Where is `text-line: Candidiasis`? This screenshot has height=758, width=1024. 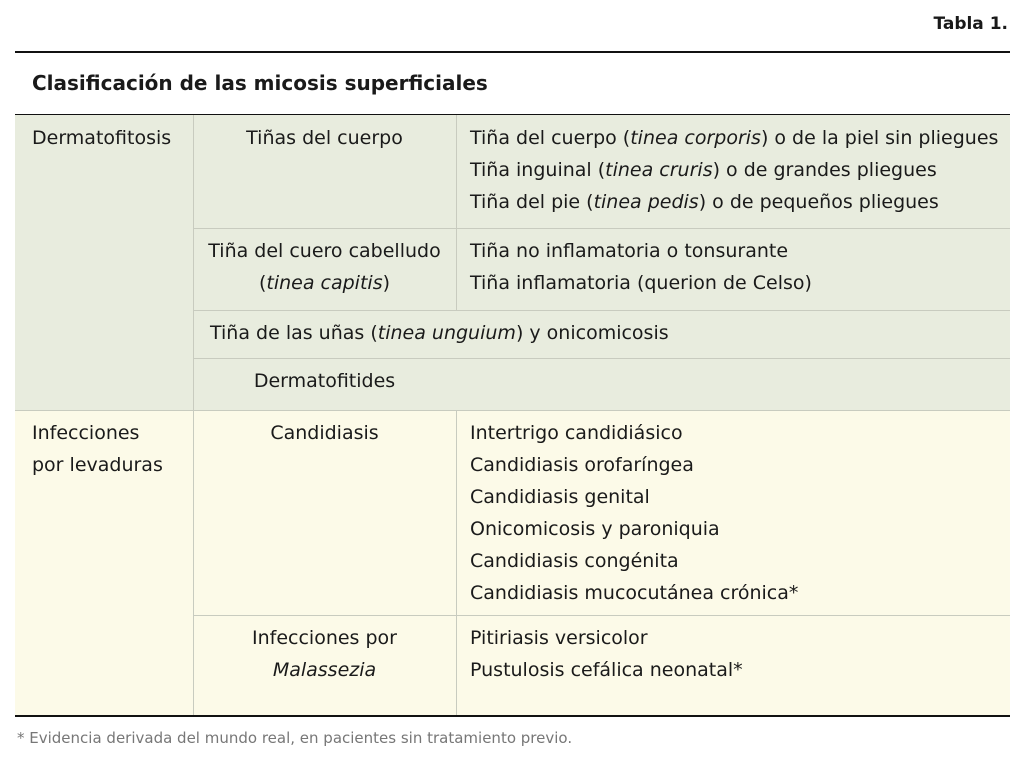 text-line: Candidiasis is located at coordinates (324, 433).